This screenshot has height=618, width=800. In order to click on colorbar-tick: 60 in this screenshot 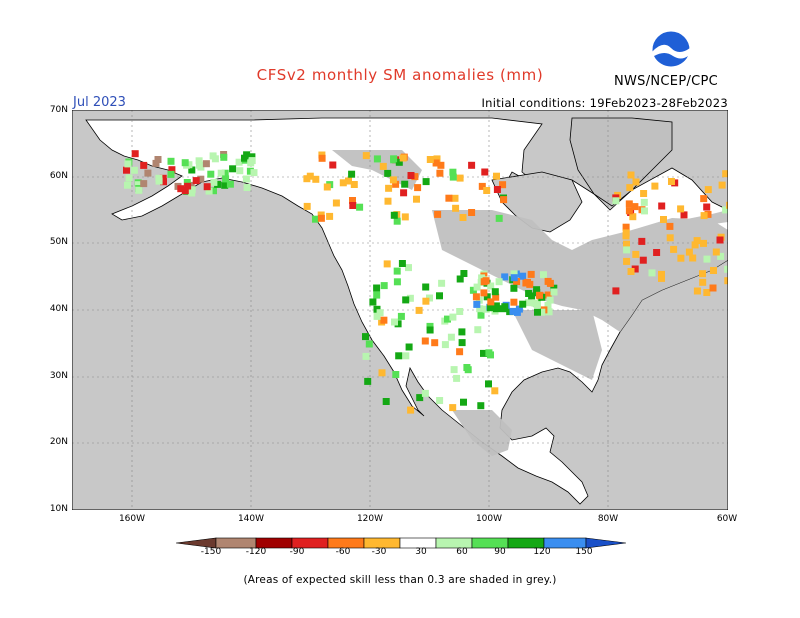, I will do `click(462, 552)`.